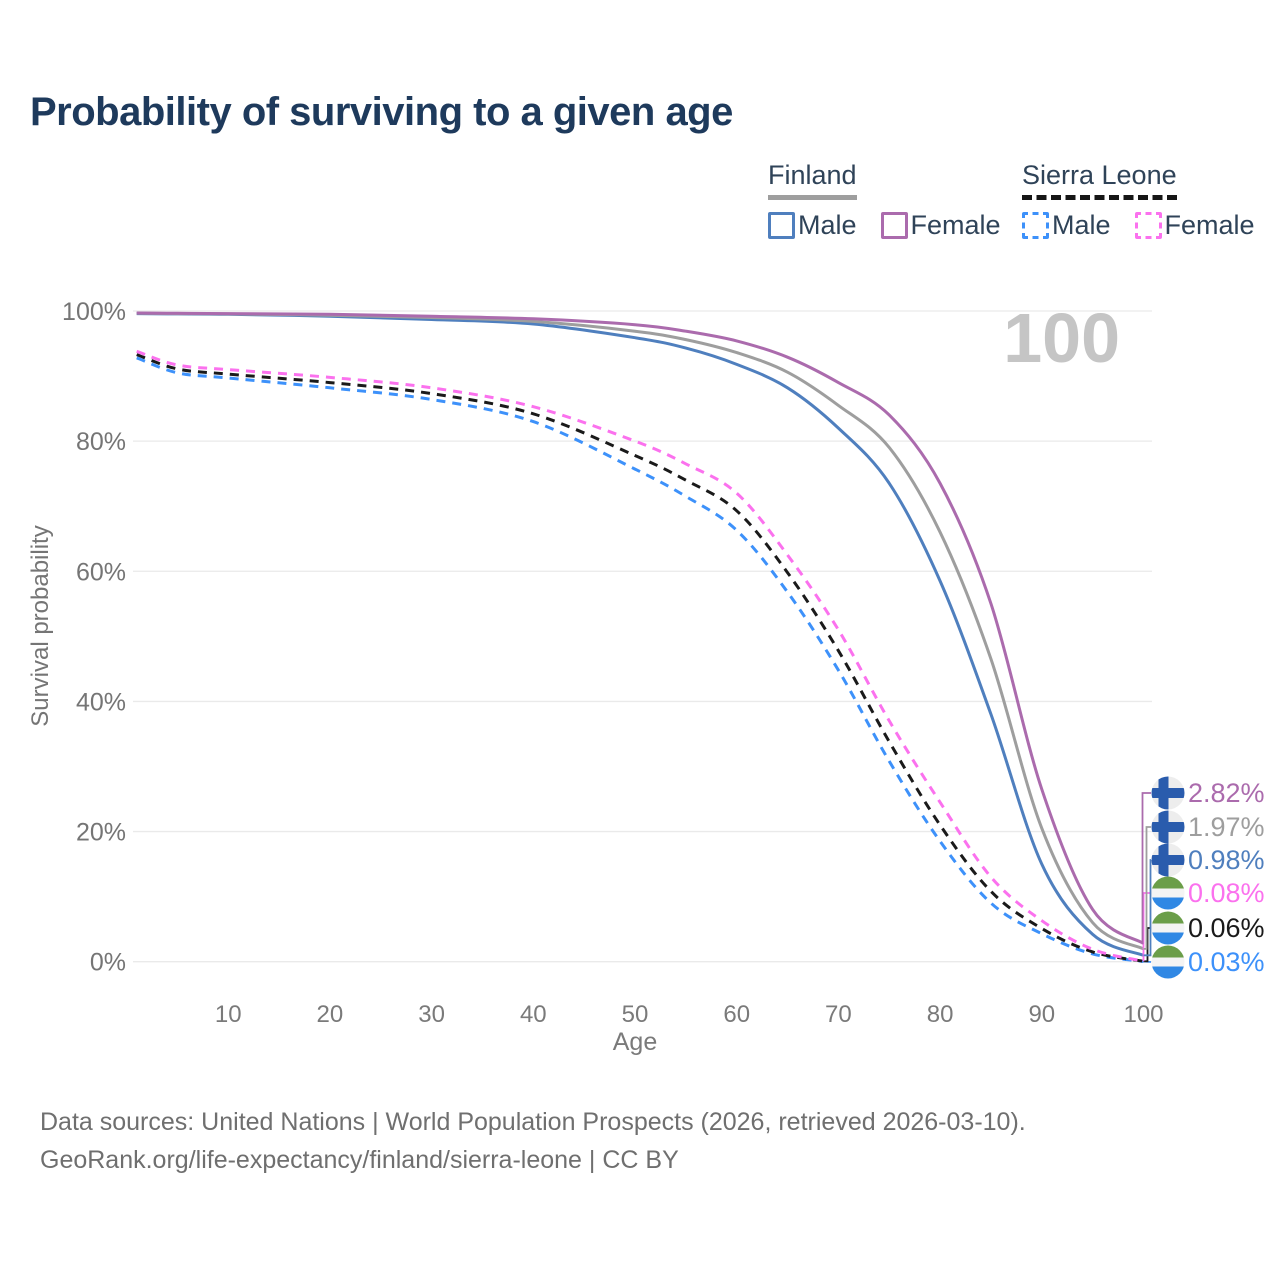  I want to click on end-label-finland-female: 2.82%, so click(1226, 793).